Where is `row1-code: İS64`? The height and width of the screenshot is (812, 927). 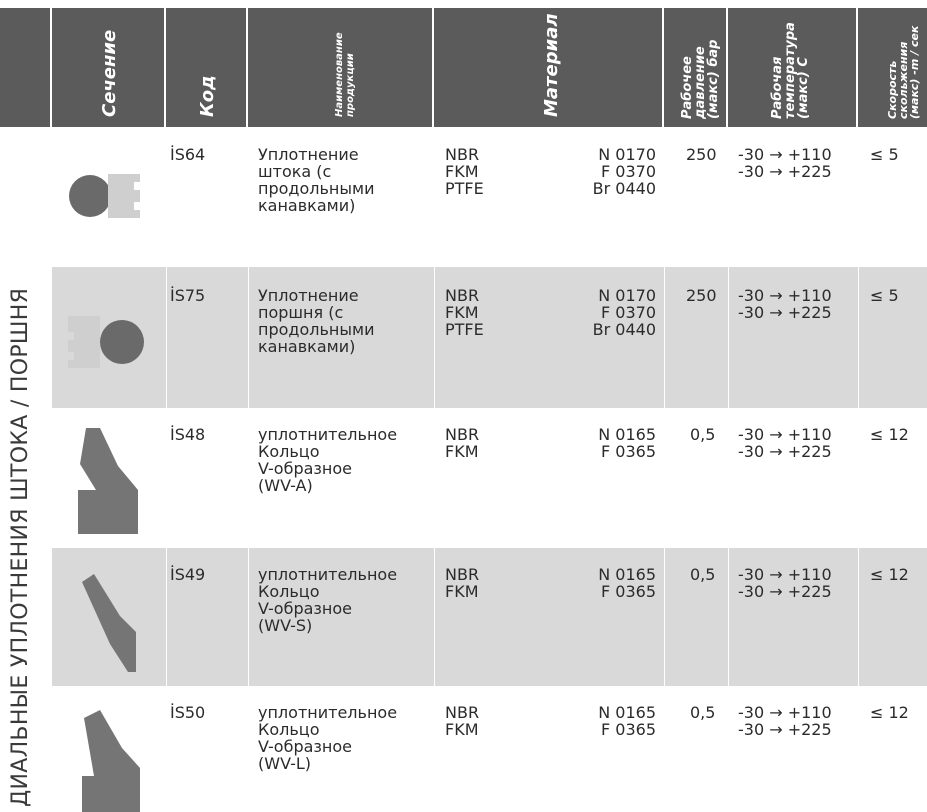
row1-code: İS64 is located at coordinates (188, 154).